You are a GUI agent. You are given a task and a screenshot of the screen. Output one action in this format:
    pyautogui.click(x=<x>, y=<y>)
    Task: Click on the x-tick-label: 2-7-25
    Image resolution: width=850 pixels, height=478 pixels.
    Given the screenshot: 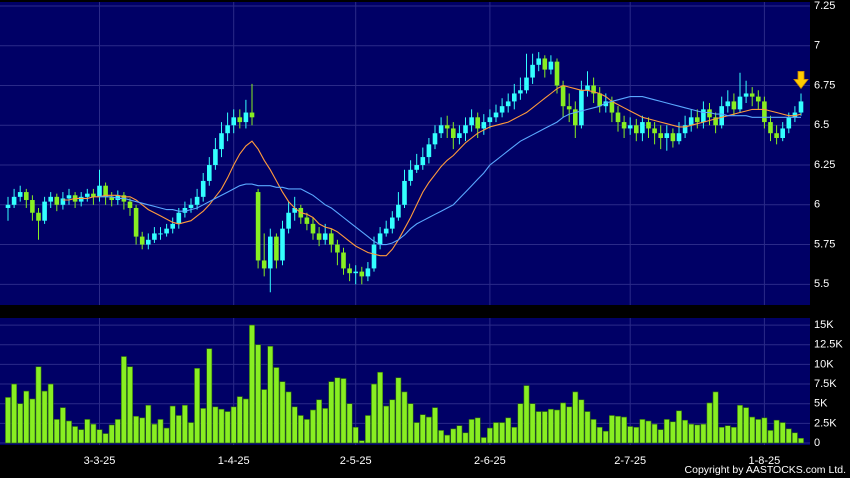 What is the action you would take?
    pyautogui.click(x=630, y=461)
    